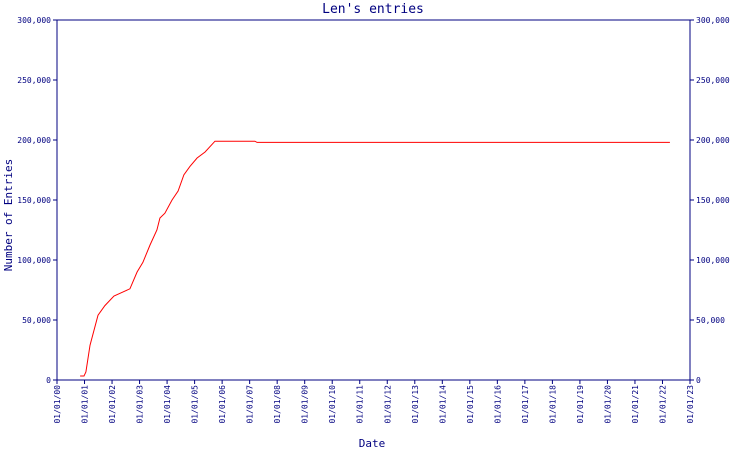 The image size is (750, 454). I want to click on y-tick-label: 300,000, so click(34, 20).